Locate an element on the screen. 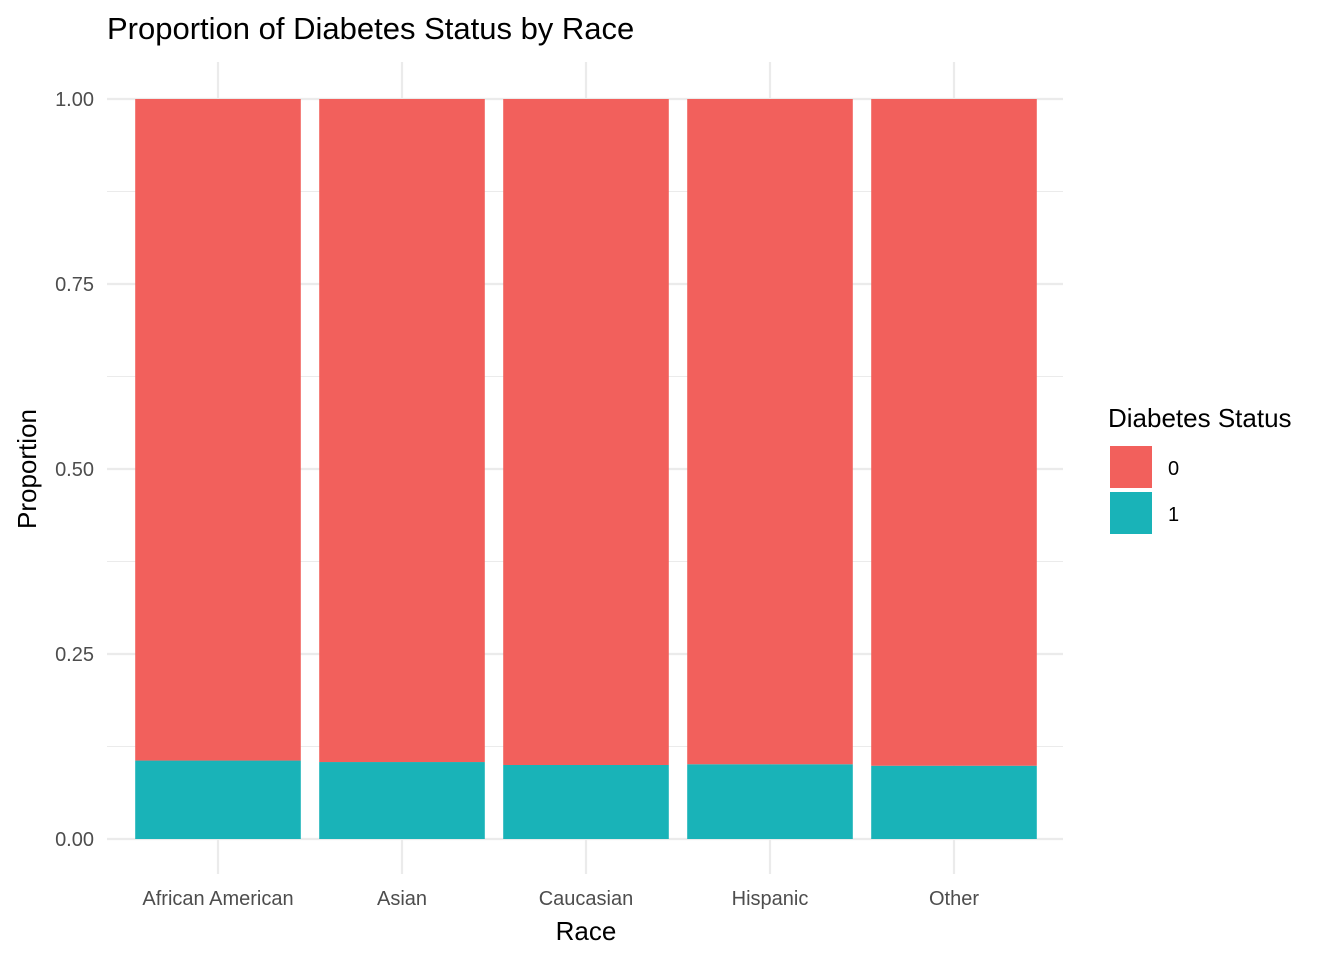 The image size is (1344, 960). y-axis-title: Proportion is located at coordinates (27, 469).